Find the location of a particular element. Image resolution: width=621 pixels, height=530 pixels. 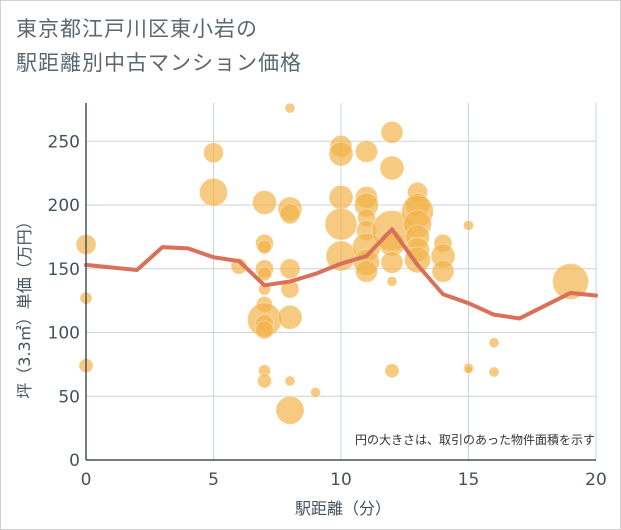

trend-line-layer is located at coordinates (341, 274).